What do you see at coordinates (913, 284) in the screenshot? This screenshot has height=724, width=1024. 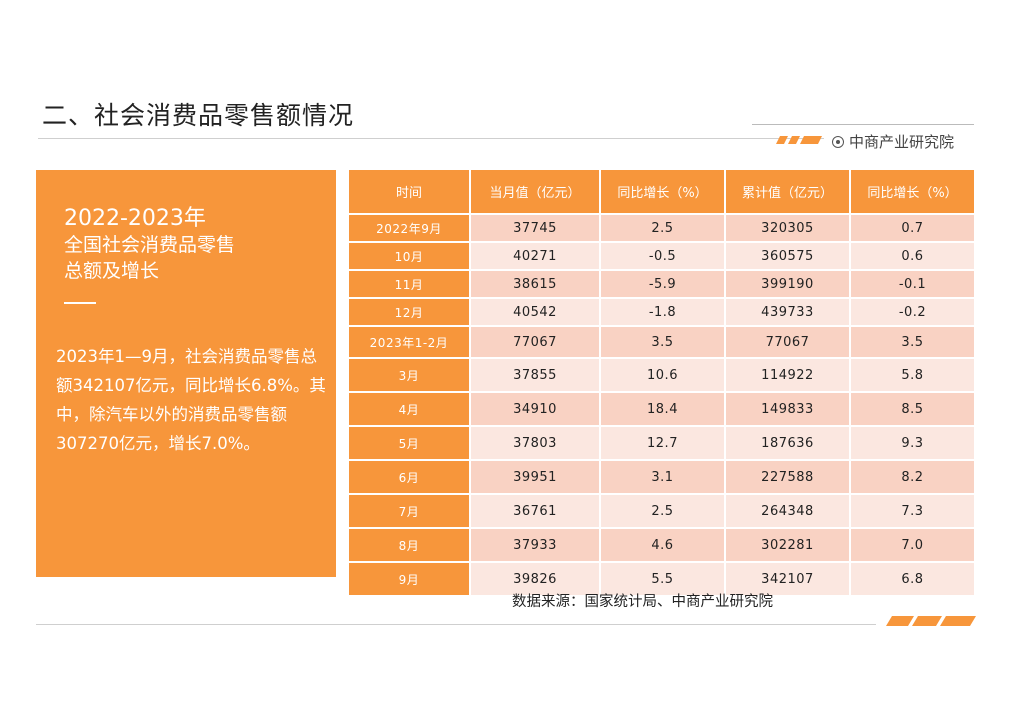 I see `cell-cumulative-growth: -0.1` at bounding box center [913, 284].